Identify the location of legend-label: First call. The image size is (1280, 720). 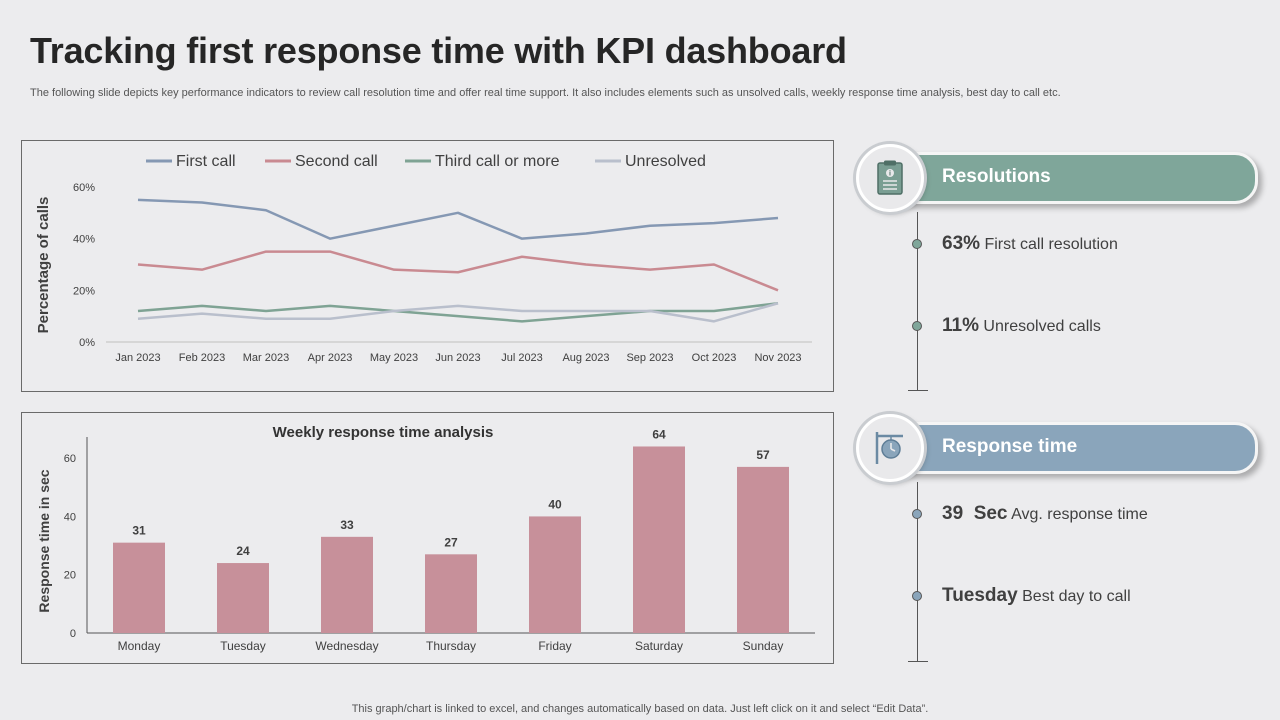
(206, 161).